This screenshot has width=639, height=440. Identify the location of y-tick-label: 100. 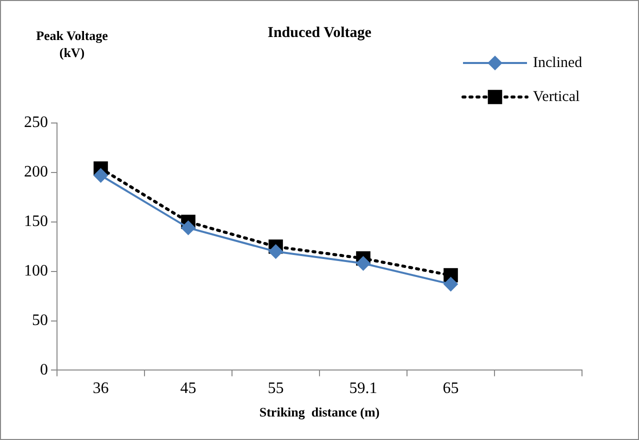
(36, 271).